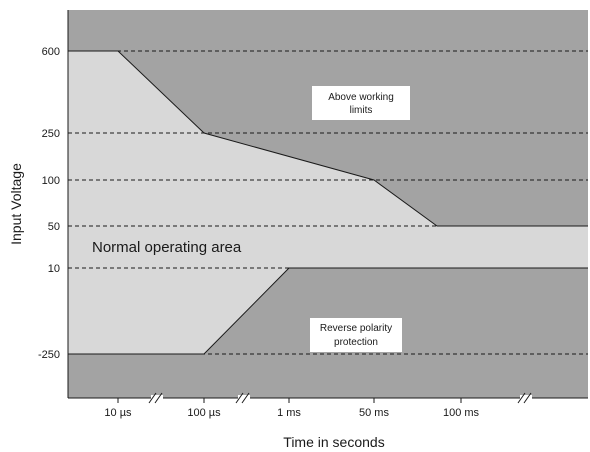 Image resolution: width=590 pixels, height=452 pixels. I want to click on region-reverse-polarity: Reverse polarity protection, so click(356, 335).